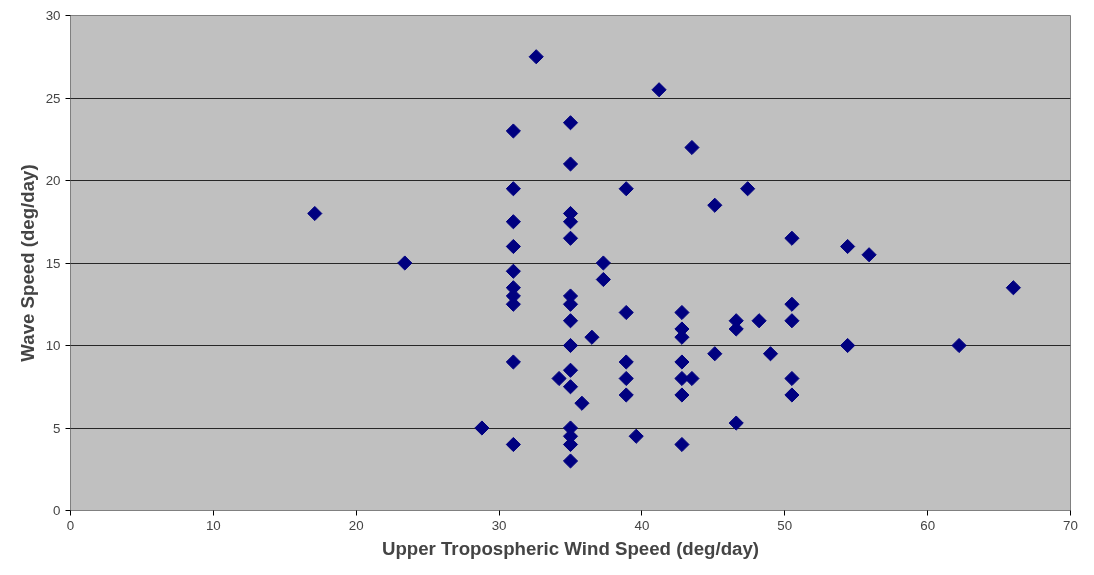 The width and height of the screenshot is (1094, 575). Describe the element at coordinates (53, 180) in the screenshot. I see `y-tick-label: 20` at that location.